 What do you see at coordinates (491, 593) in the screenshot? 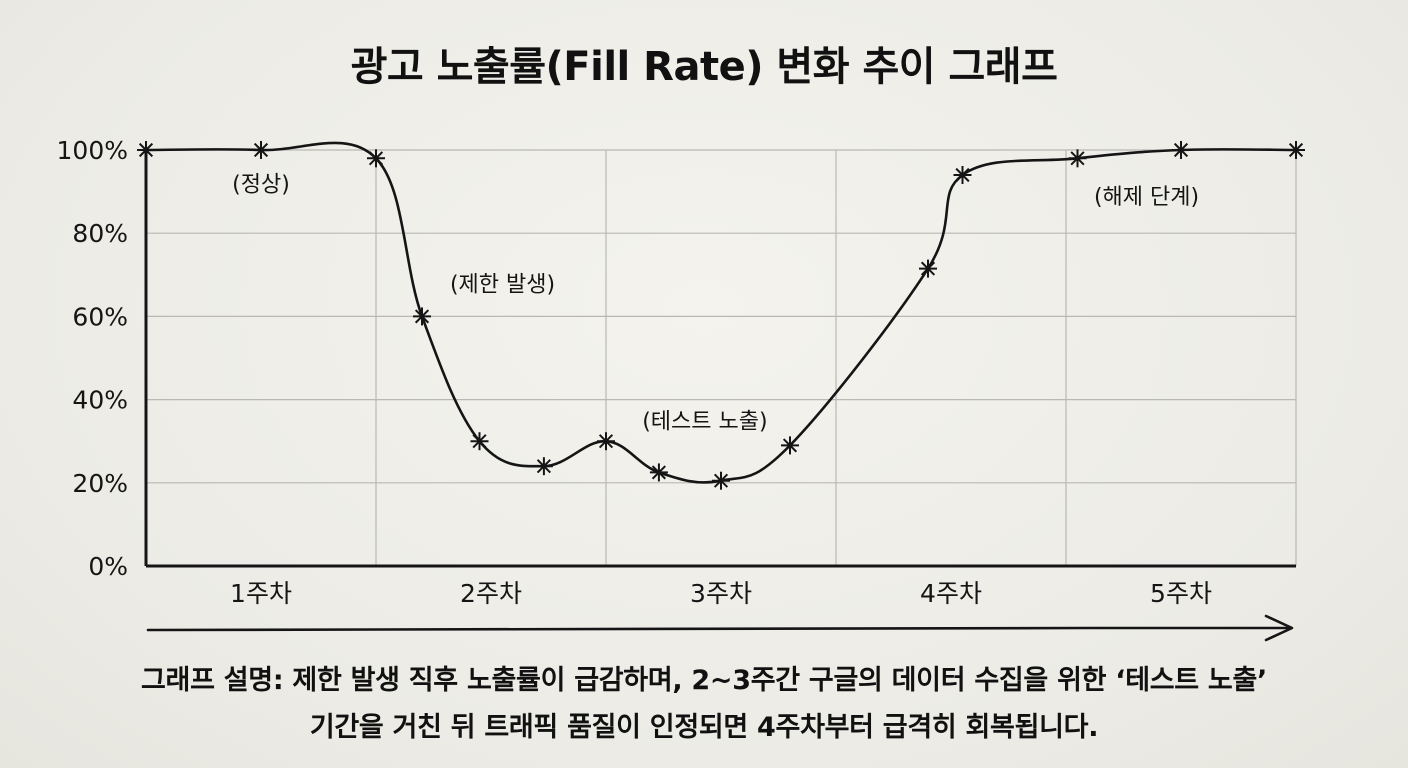
I see `x-tick-label: 2주차` at bounding box center [491, 593].